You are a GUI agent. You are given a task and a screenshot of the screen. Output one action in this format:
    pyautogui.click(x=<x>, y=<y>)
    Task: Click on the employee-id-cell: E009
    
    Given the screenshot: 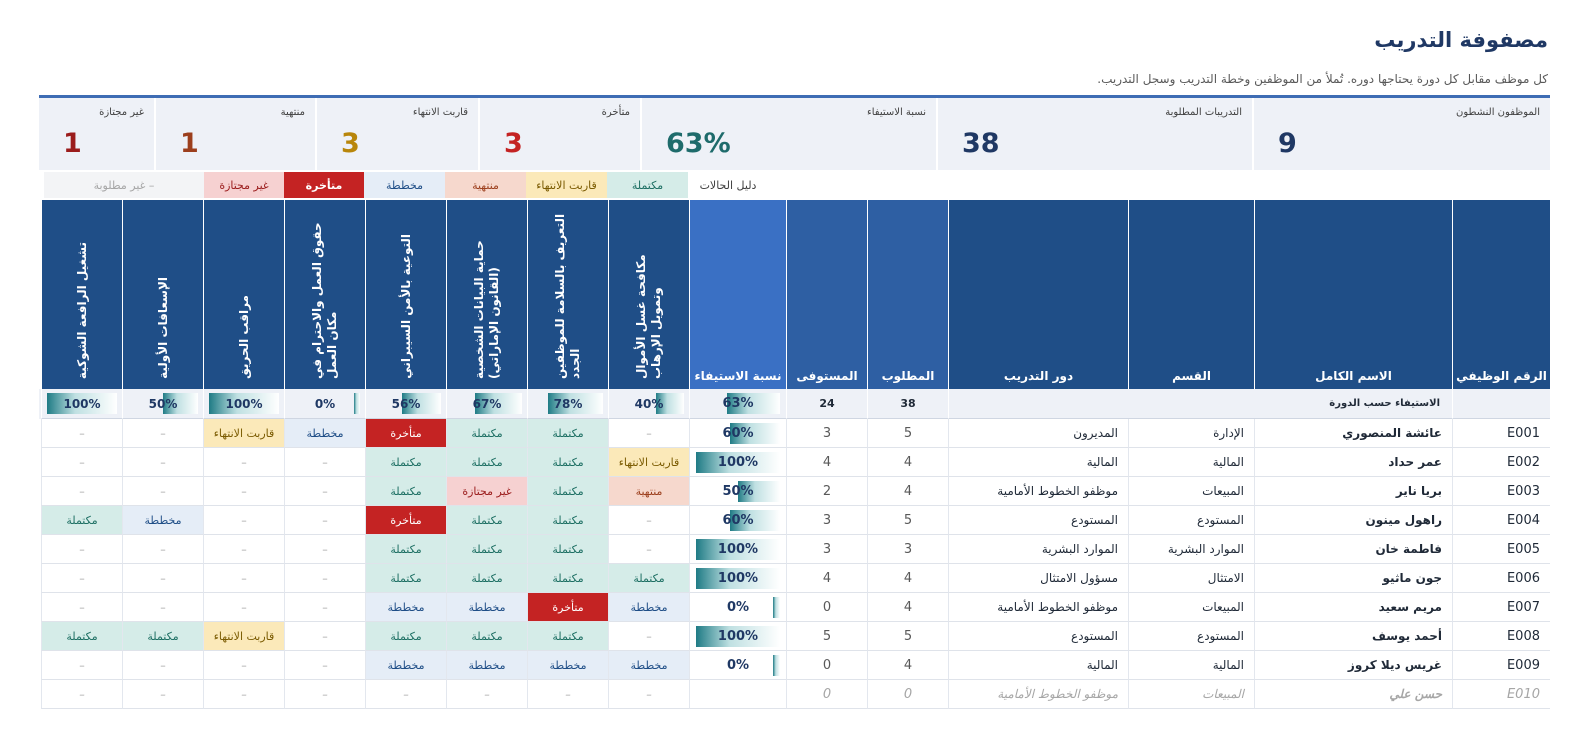 What is the action you would take?
    pyautogui.click(x=1501, y=665)
    